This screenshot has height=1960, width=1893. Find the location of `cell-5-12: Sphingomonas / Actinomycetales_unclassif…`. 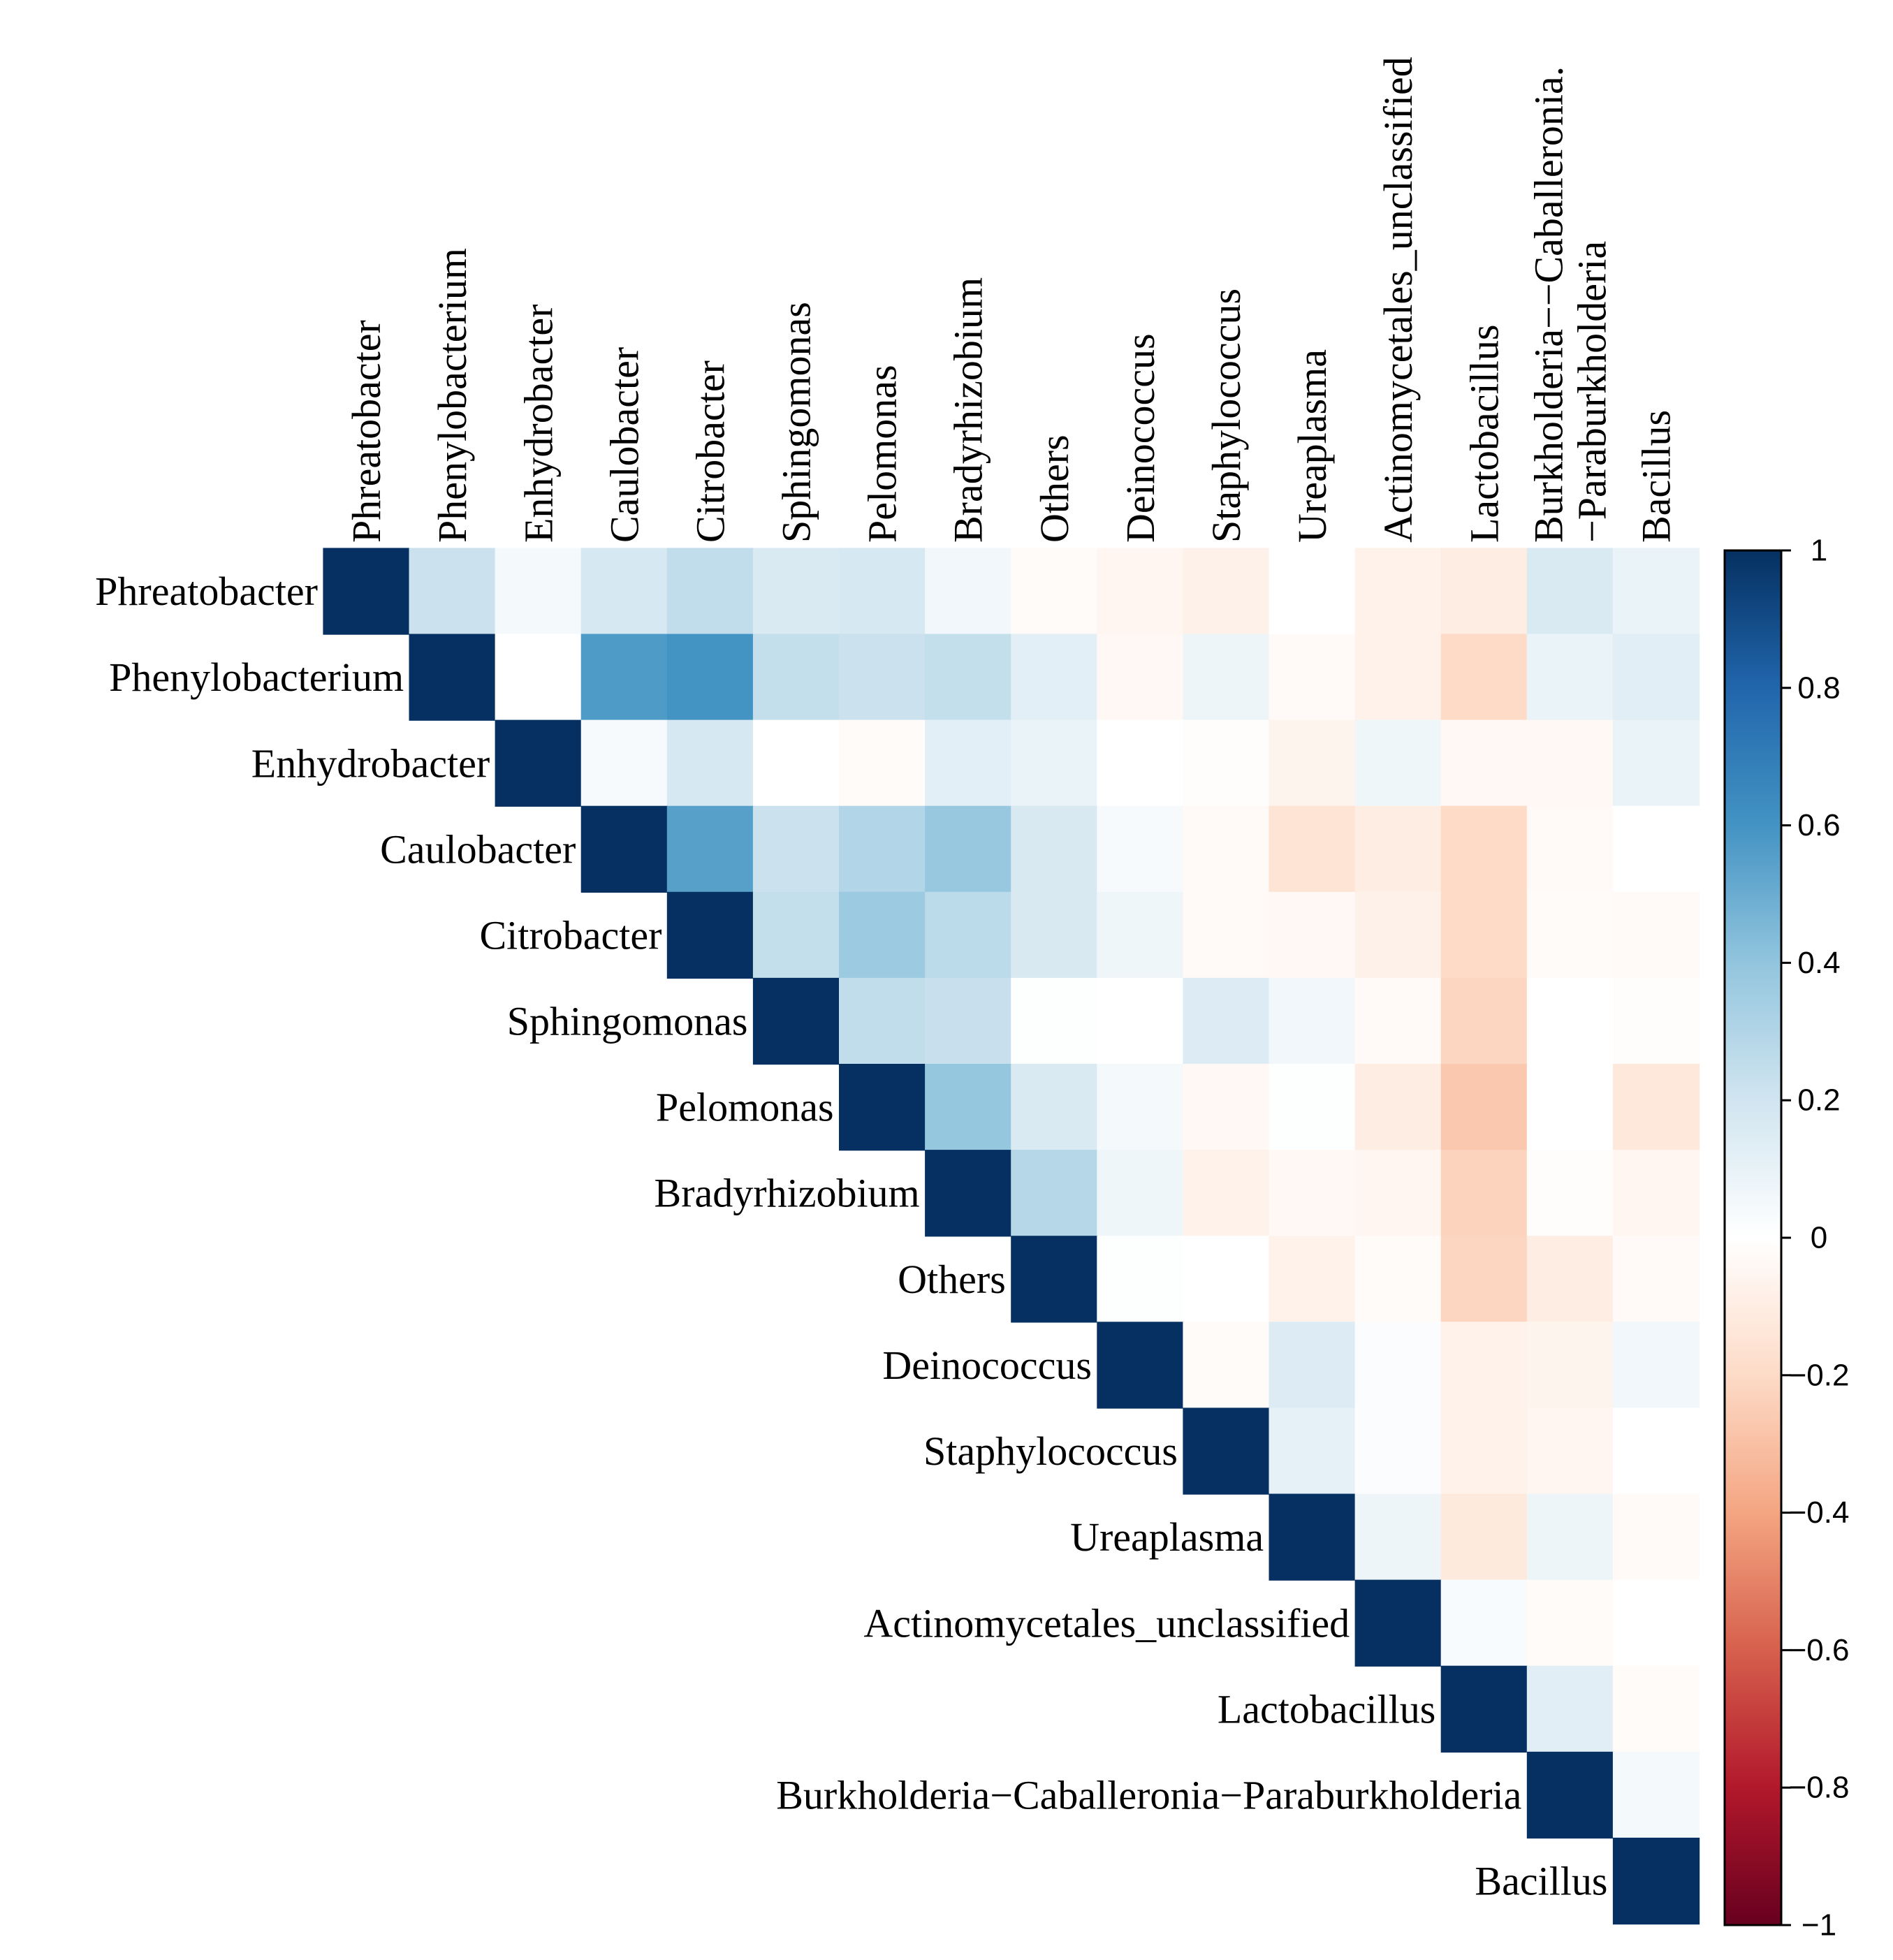

cell-5-12: Sphingomonas / Actinomycetales_unclassif… is located at coordinates (1398, 1021).